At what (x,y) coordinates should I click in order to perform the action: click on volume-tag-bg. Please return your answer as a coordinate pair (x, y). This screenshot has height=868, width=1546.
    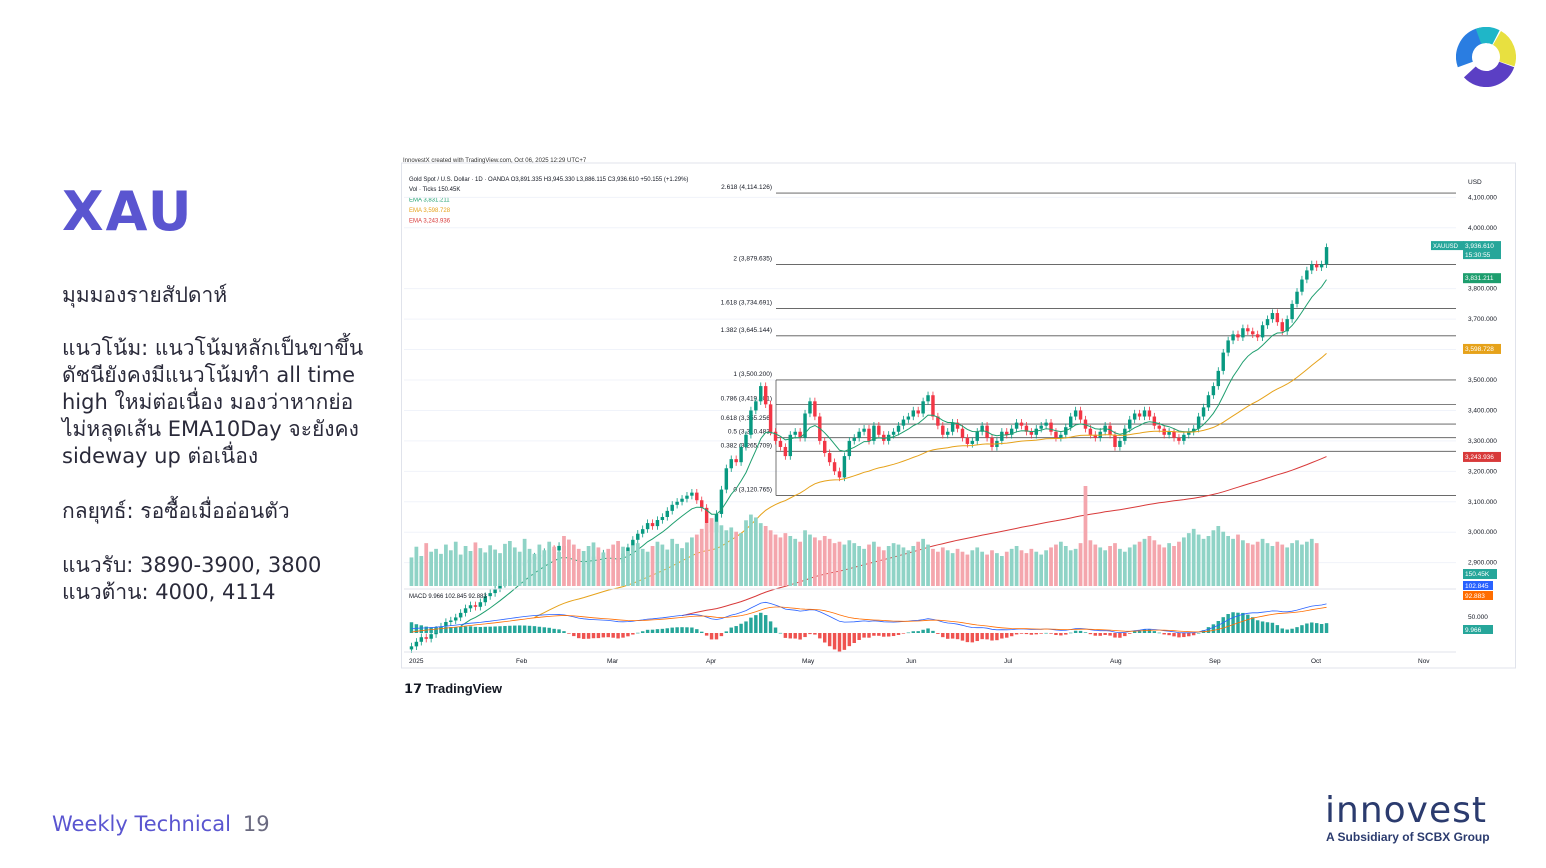
    Looking at the image, I should click on (1480, 574).